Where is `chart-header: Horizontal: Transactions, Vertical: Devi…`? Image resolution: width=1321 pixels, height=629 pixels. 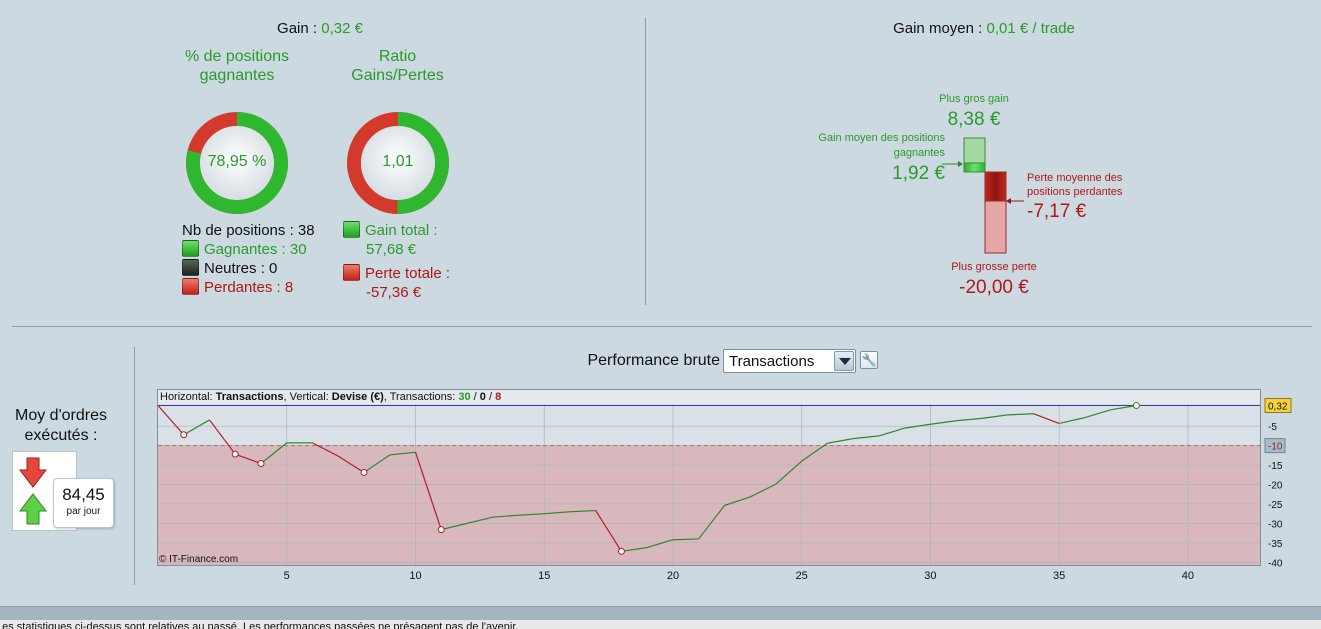
chart-header: Horizontal: Transactions, Vertical: Devi… is located at coordinates (330, 397).